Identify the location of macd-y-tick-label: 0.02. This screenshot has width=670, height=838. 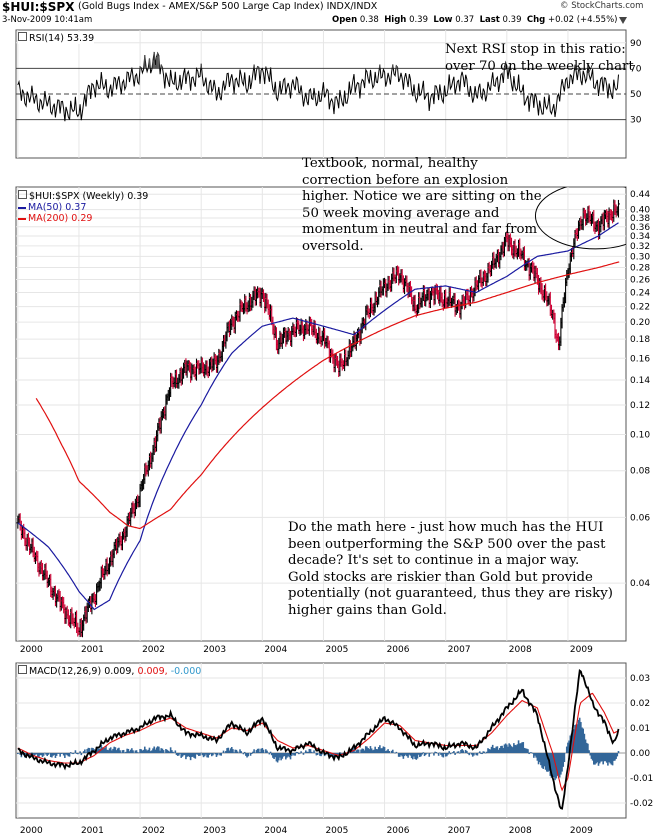
(640, 704).